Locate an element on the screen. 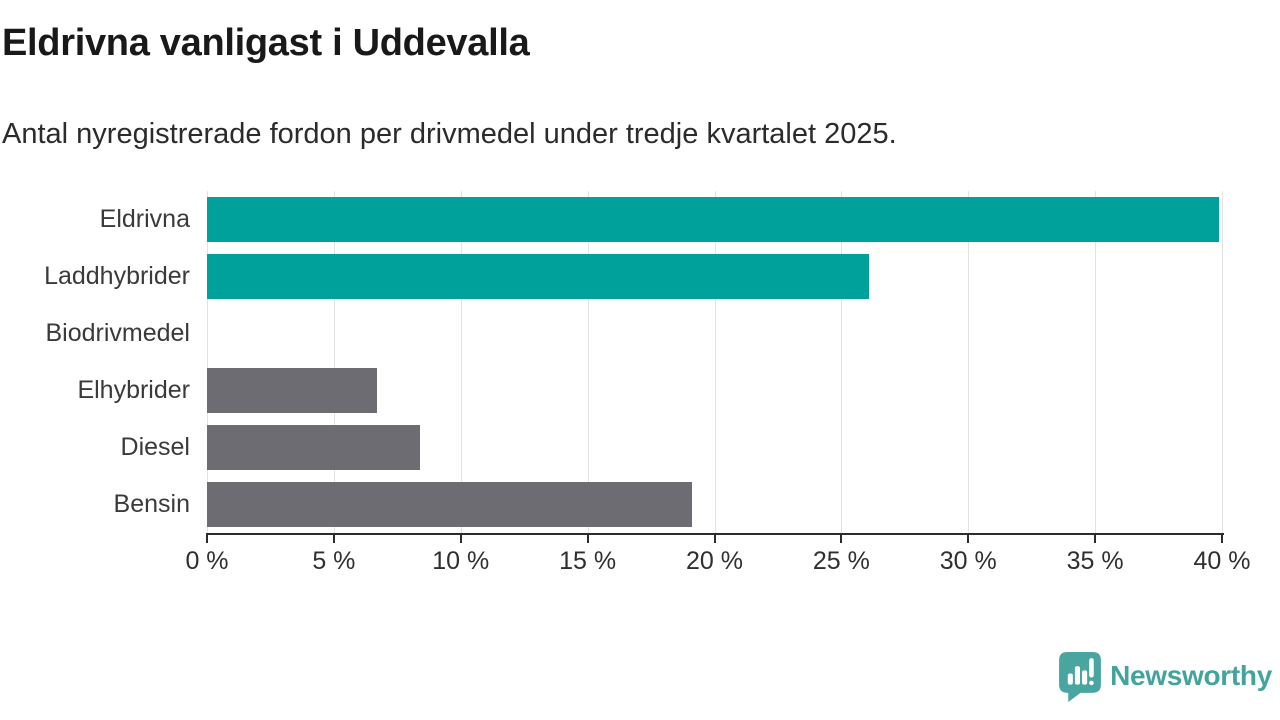  axis-tick-label: 25 % is located at coordinates (841, 561).